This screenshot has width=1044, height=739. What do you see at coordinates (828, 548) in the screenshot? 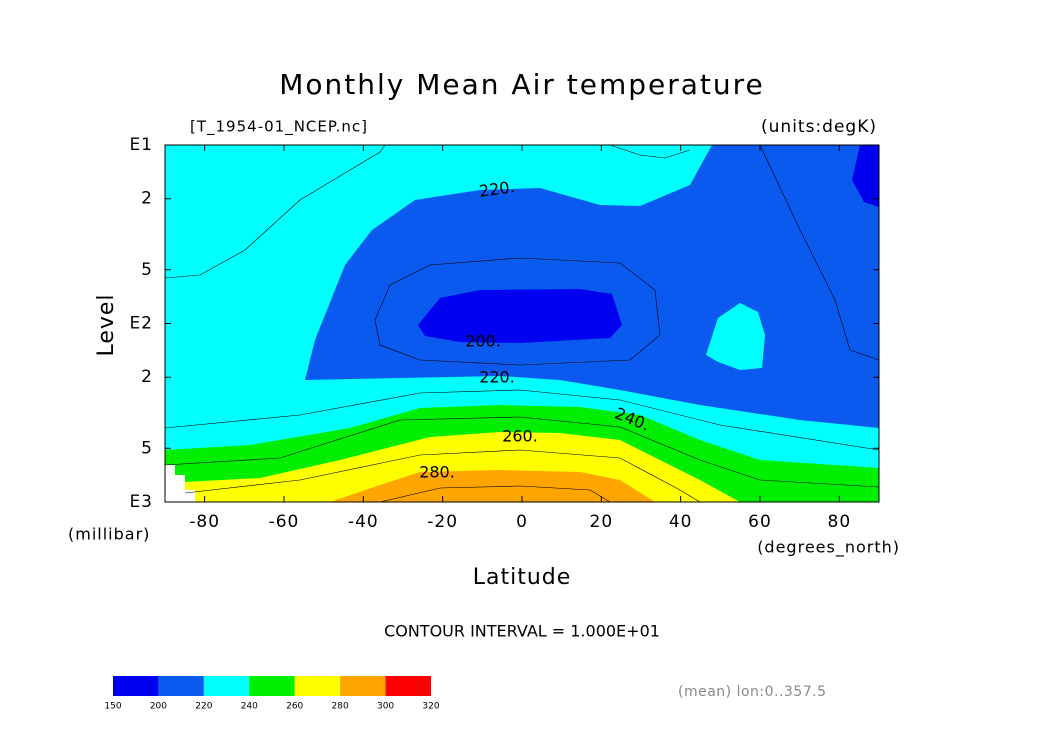
I see `x-units: (degrees_north)` at bounding box center [828, 548].